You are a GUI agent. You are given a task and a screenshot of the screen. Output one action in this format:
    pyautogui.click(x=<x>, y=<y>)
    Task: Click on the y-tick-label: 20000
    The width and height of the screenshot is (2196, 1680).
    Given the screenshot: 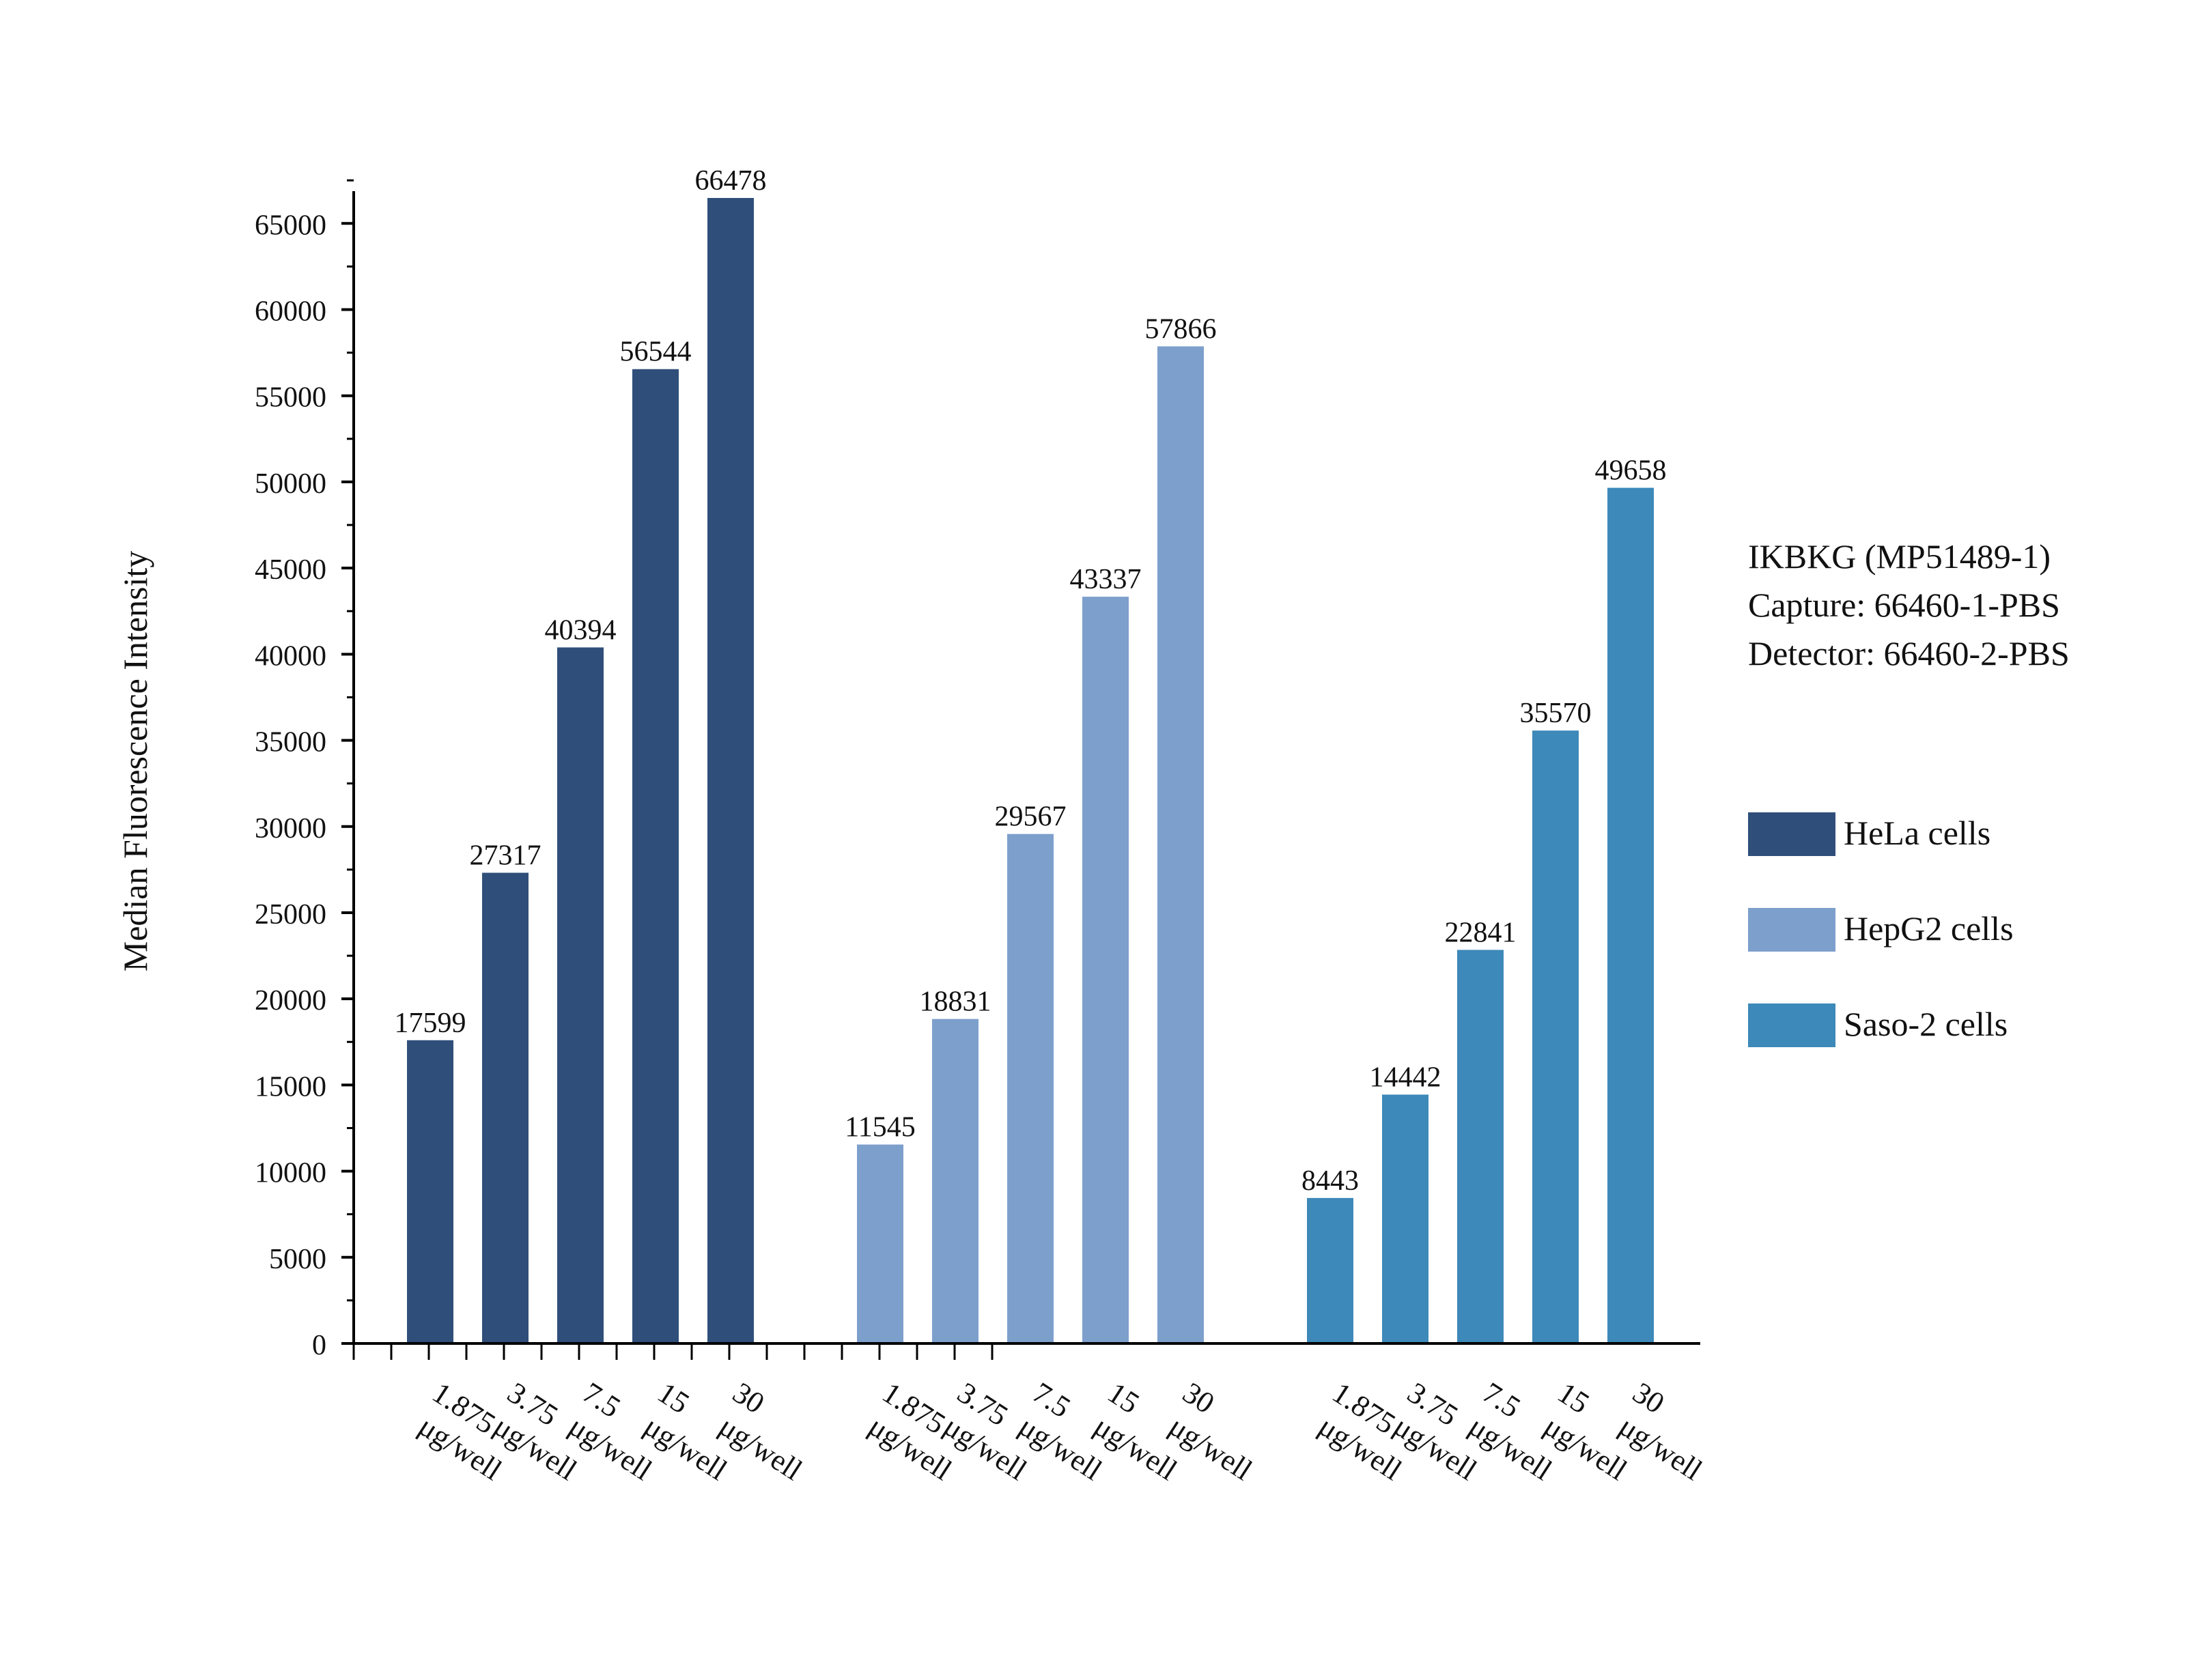 What is the action you would take?
    pyautogui.click(x=290, y=1000)
    